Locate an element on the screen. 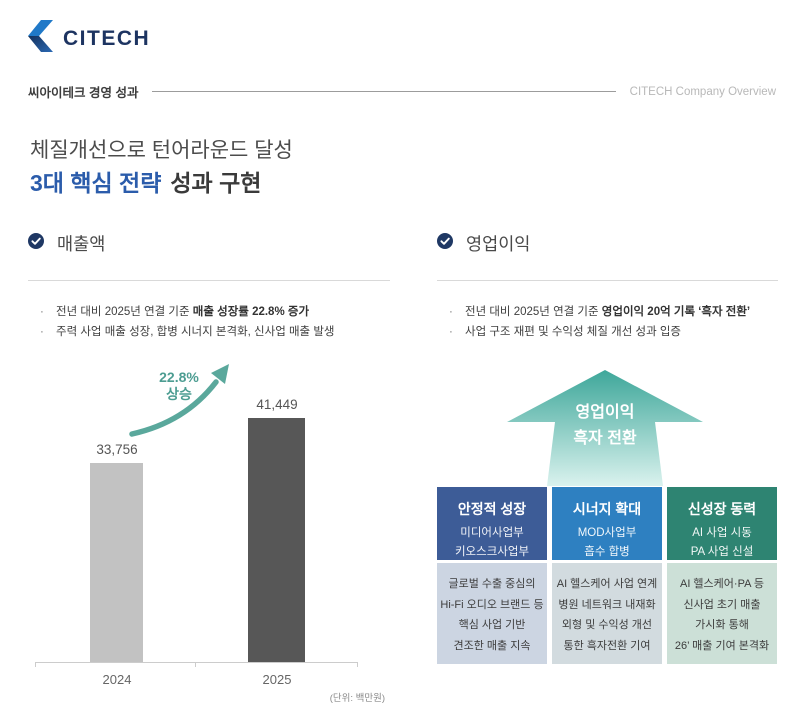 This screenshot has width=800, height=708. growth-annotation: 22.8% 상승 is located at coordinates (179, 385).